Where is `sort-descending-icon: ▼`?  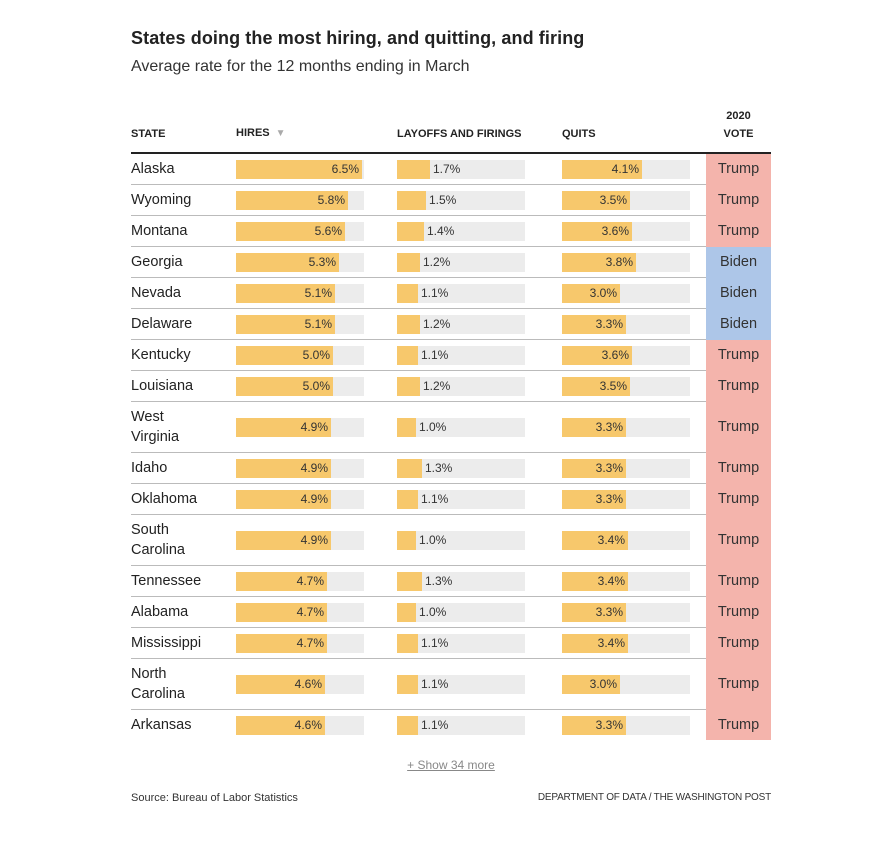 sort-descending-icon: ▼ is located at coordinates (280, 133).